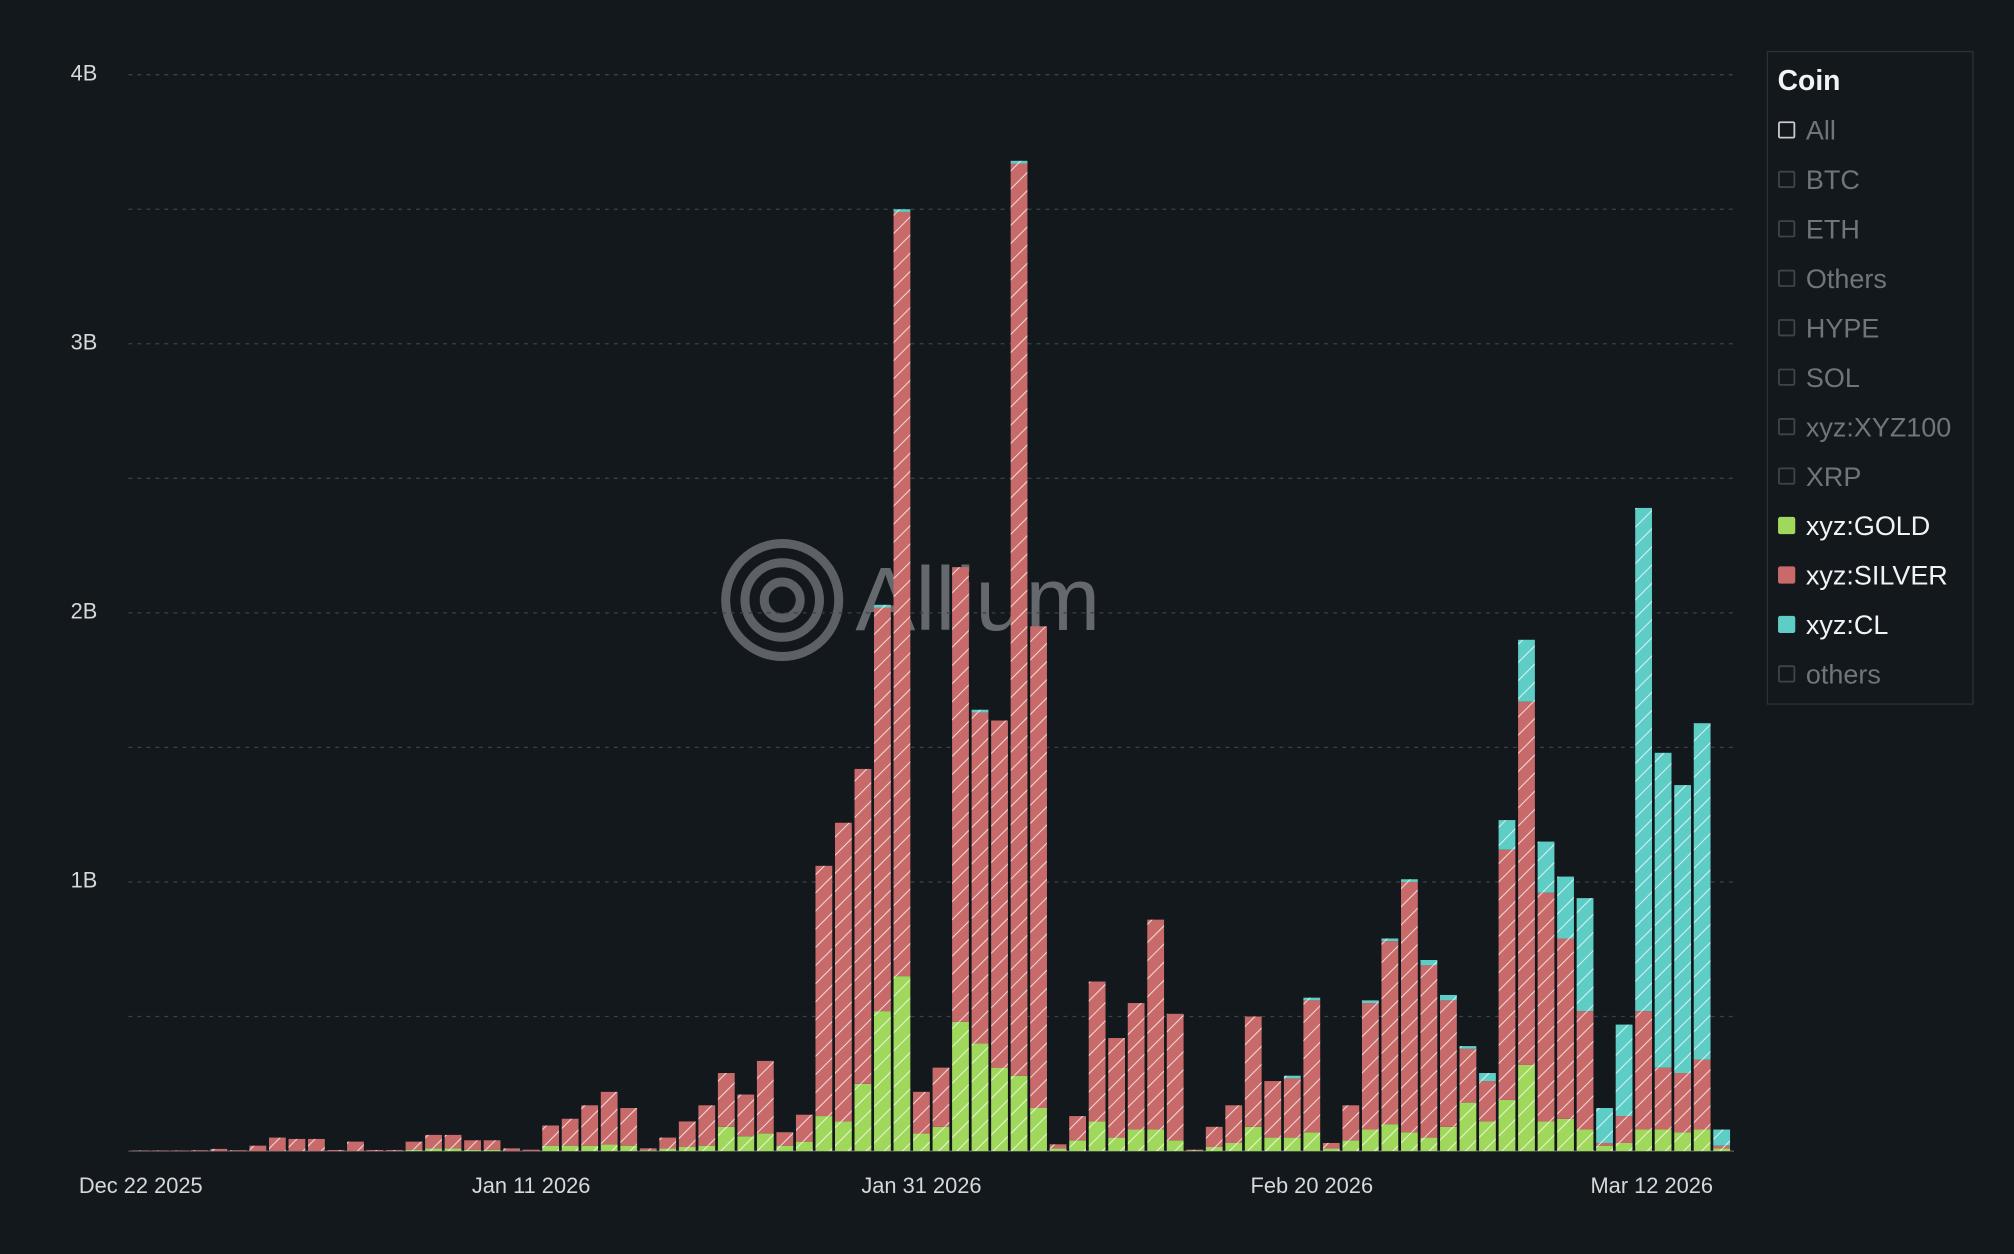  What do you see at coordinates (531, 1185) in the screenshot?
I see `x-tick-label: Jan 11 2026` at bounding box center [531, 1185].